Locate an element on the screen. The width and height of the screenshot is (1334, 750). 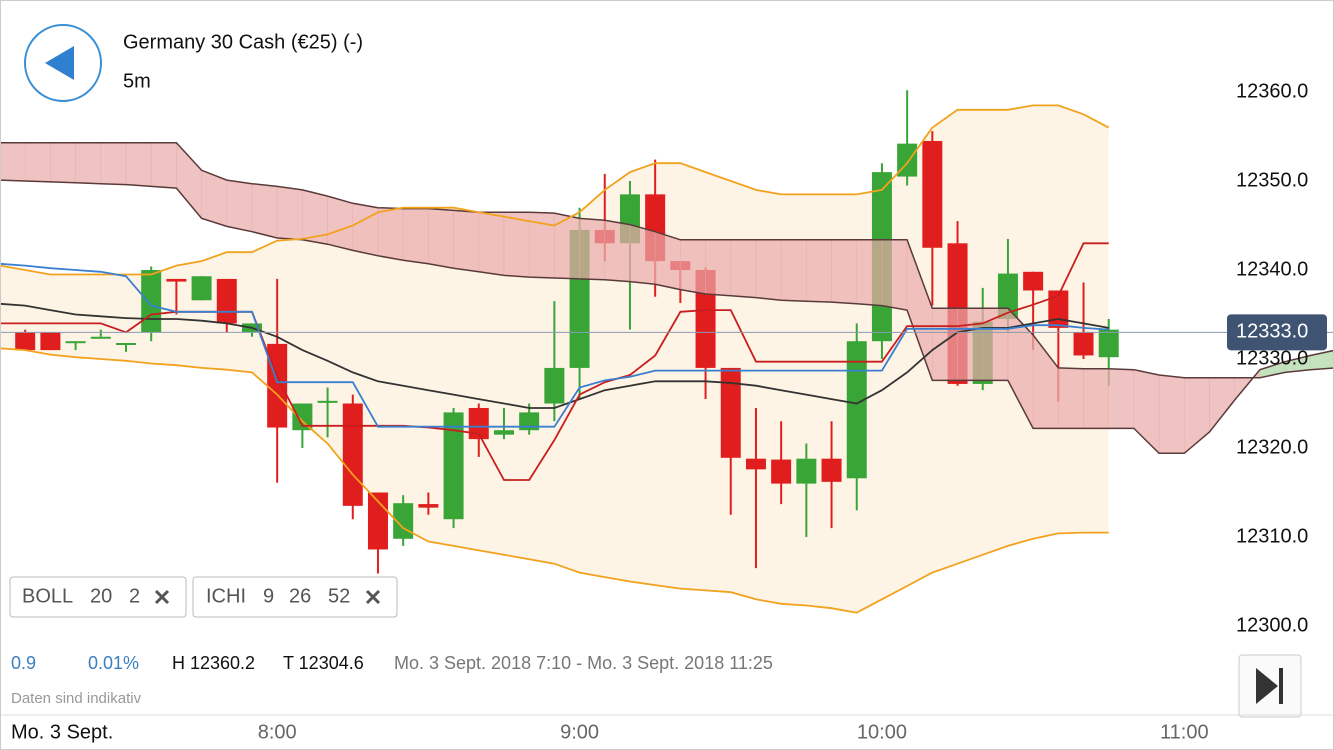
back-arrow is located at coordinates (59, 63).